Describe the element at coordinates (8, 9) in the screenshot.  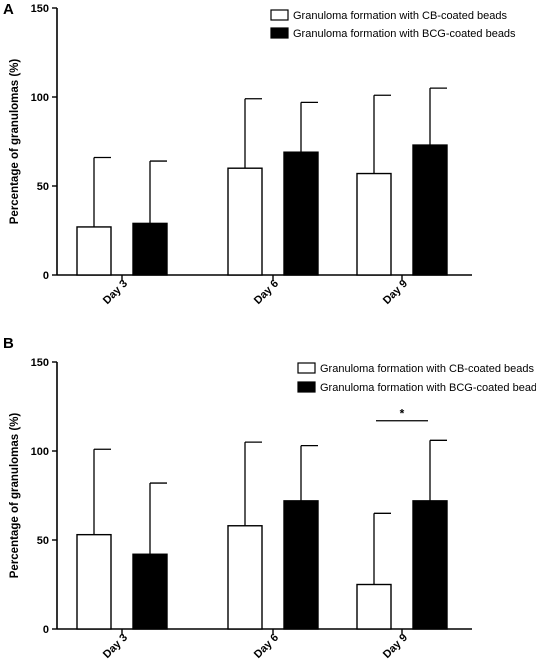
I see `panel-label: A` at that location.